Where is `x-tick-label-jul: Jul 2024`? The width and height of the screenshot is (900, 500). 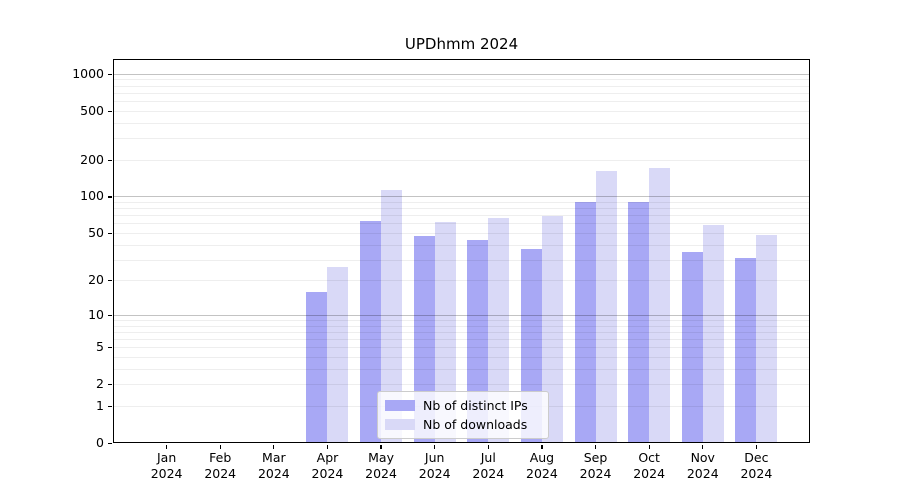 x-tick-label-jul: Jul 2024 is located at coordinates (488, 465).